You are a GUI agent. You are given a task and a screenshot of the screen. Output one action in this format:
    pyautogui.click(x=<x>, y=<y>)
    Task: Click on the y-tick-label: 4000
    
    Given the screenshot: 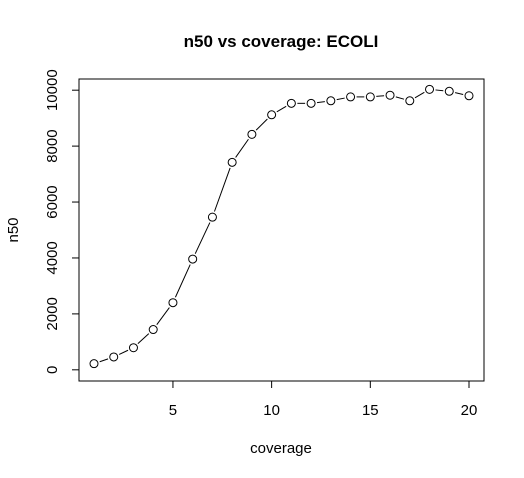 What is the action you would take?
    pyautogui.click(x=52, y=257)
    